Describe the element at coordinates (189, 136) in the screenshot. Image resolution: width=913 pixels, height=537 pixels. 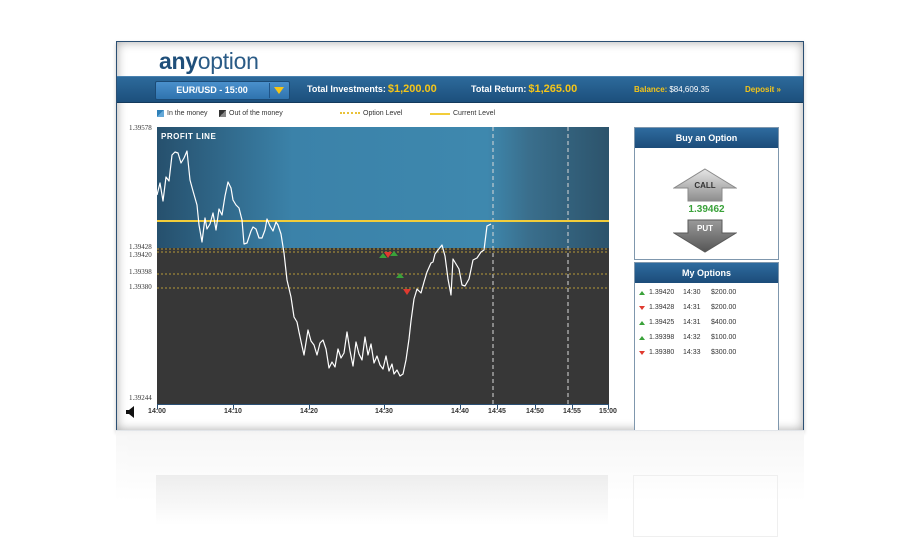
I see `chart-title: PROFIT LINE` at that location.